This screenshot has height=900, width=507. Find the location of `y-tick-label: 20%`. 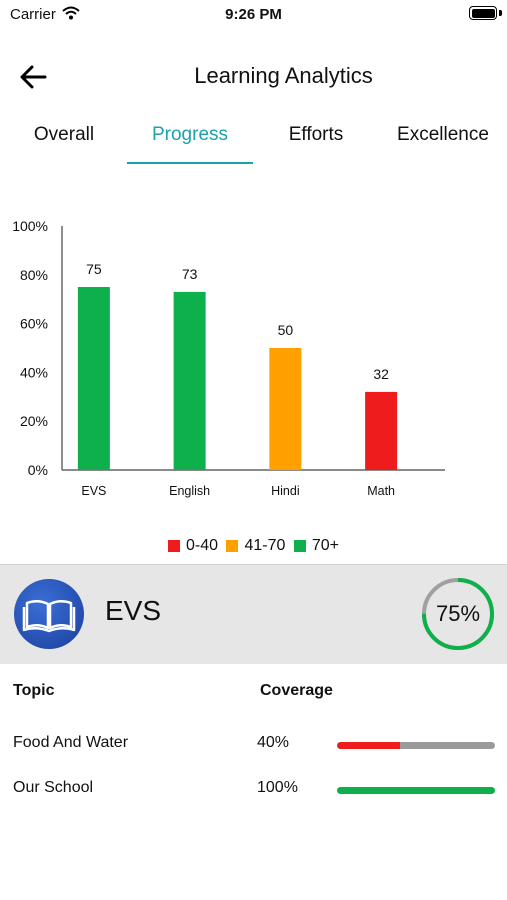

y-tick-label: 20% is located at coordinates (34, 421).